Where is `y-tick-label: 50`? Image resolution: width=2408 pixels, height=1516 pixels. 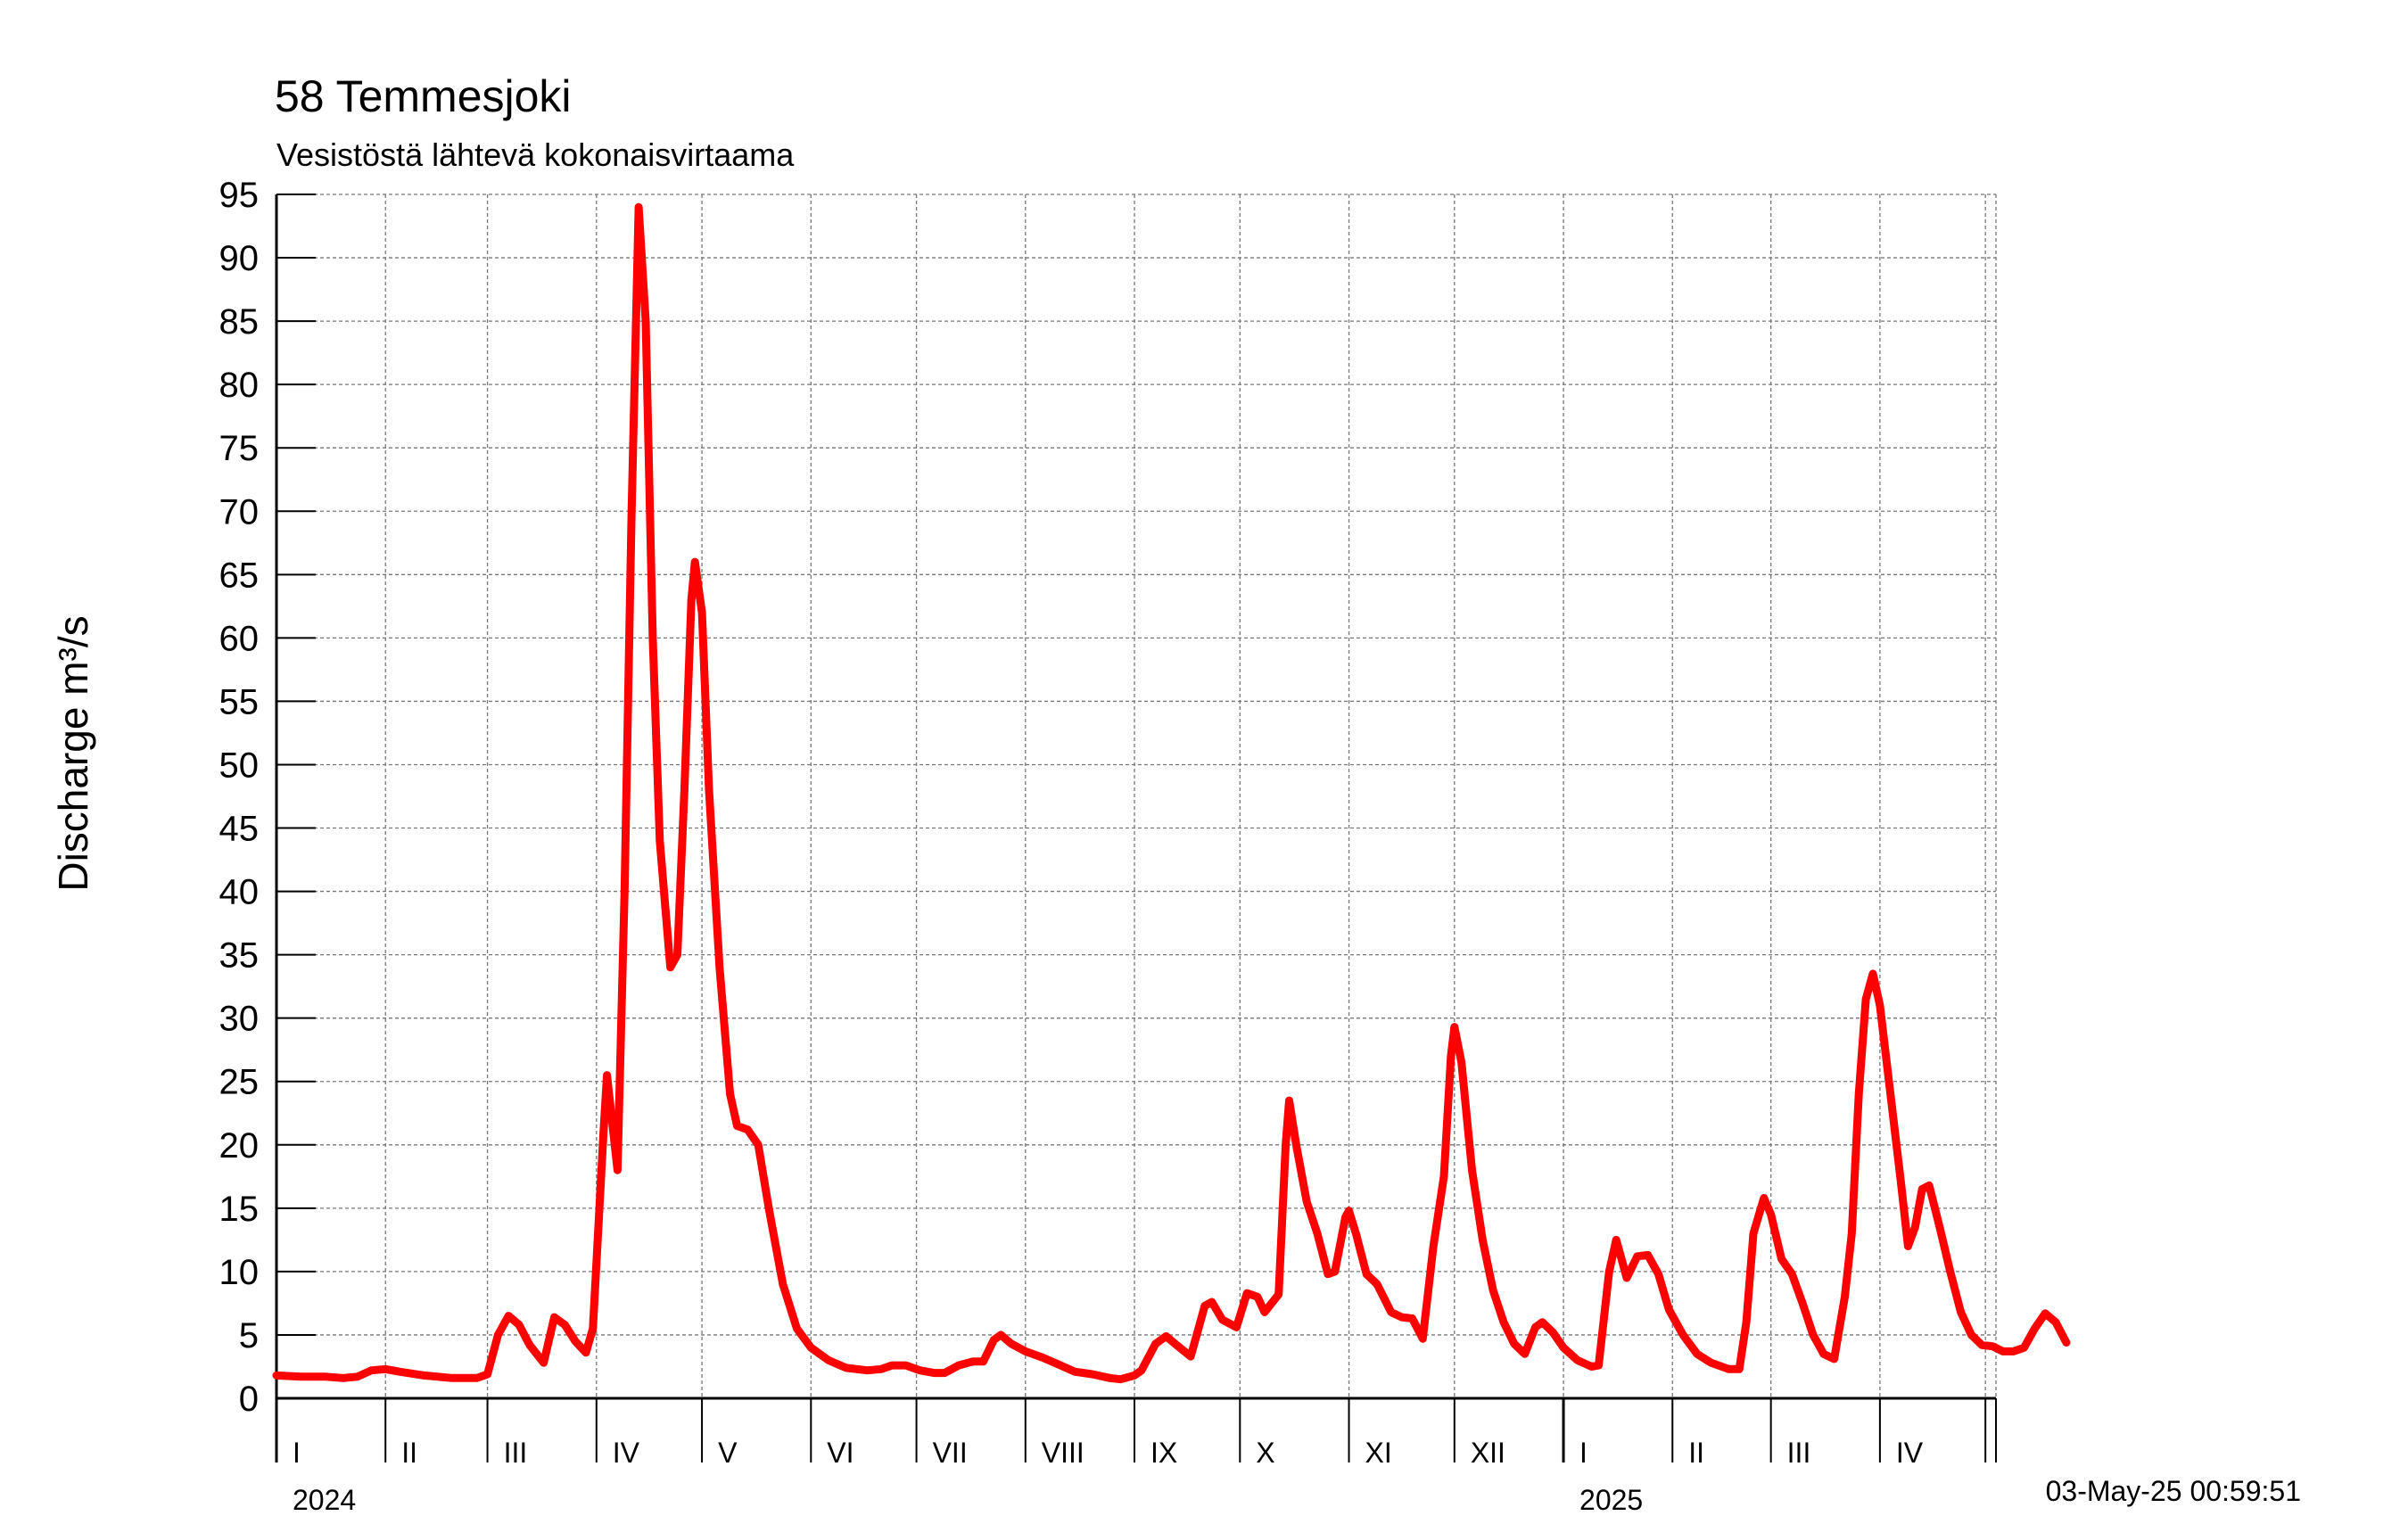 y-tick-label: 50 is located at coordinates (239, 765).